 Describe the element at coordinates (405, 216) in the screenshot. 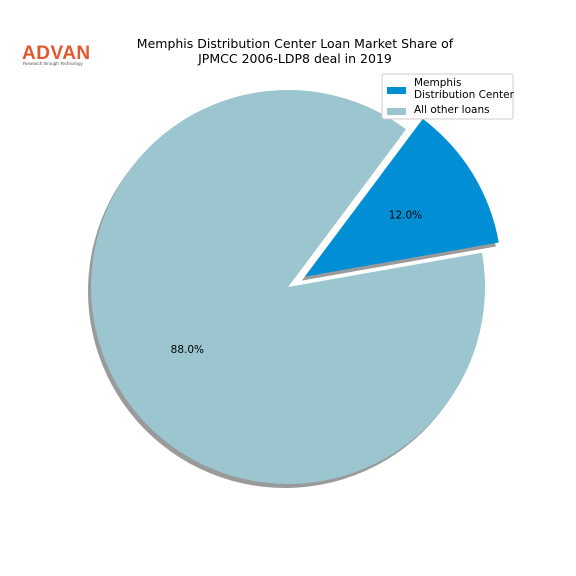

I see `slice-label: 12.0%` at that location.